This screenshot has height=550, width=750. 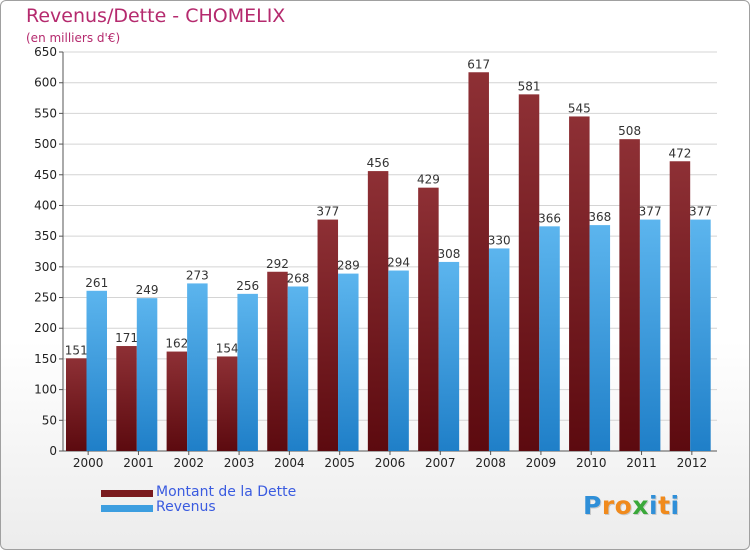 What do you see at coordinates (529, 86) in the screenshot?
I see `data-label-debt: 581` at bounding box center [529, 86].